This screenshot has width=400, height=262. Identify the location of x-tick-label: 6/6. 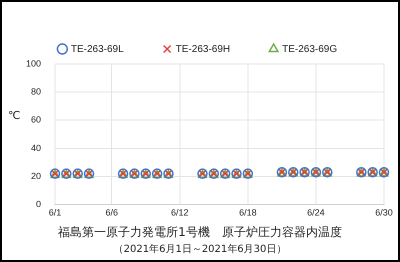
(111, 212).